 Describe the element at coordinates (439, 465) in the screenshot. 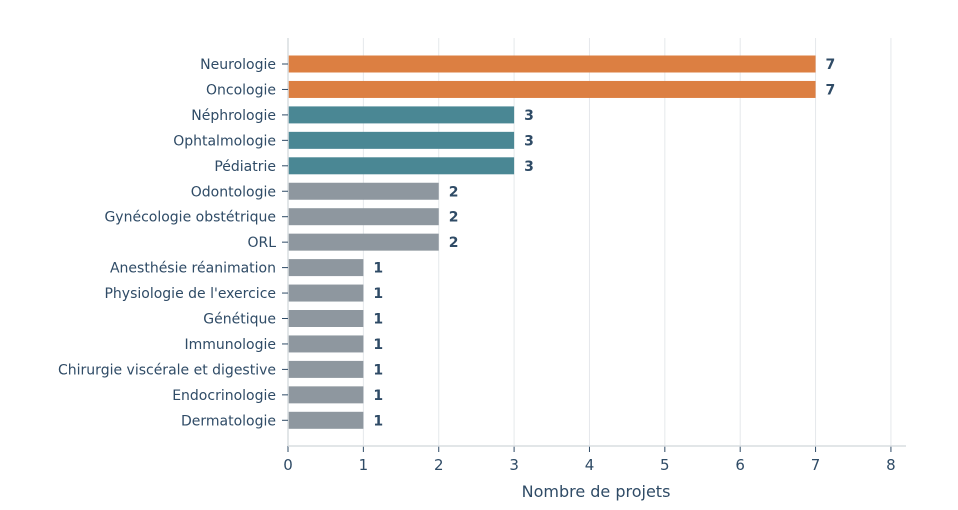

I see `x-tick-label: 2` at that location.